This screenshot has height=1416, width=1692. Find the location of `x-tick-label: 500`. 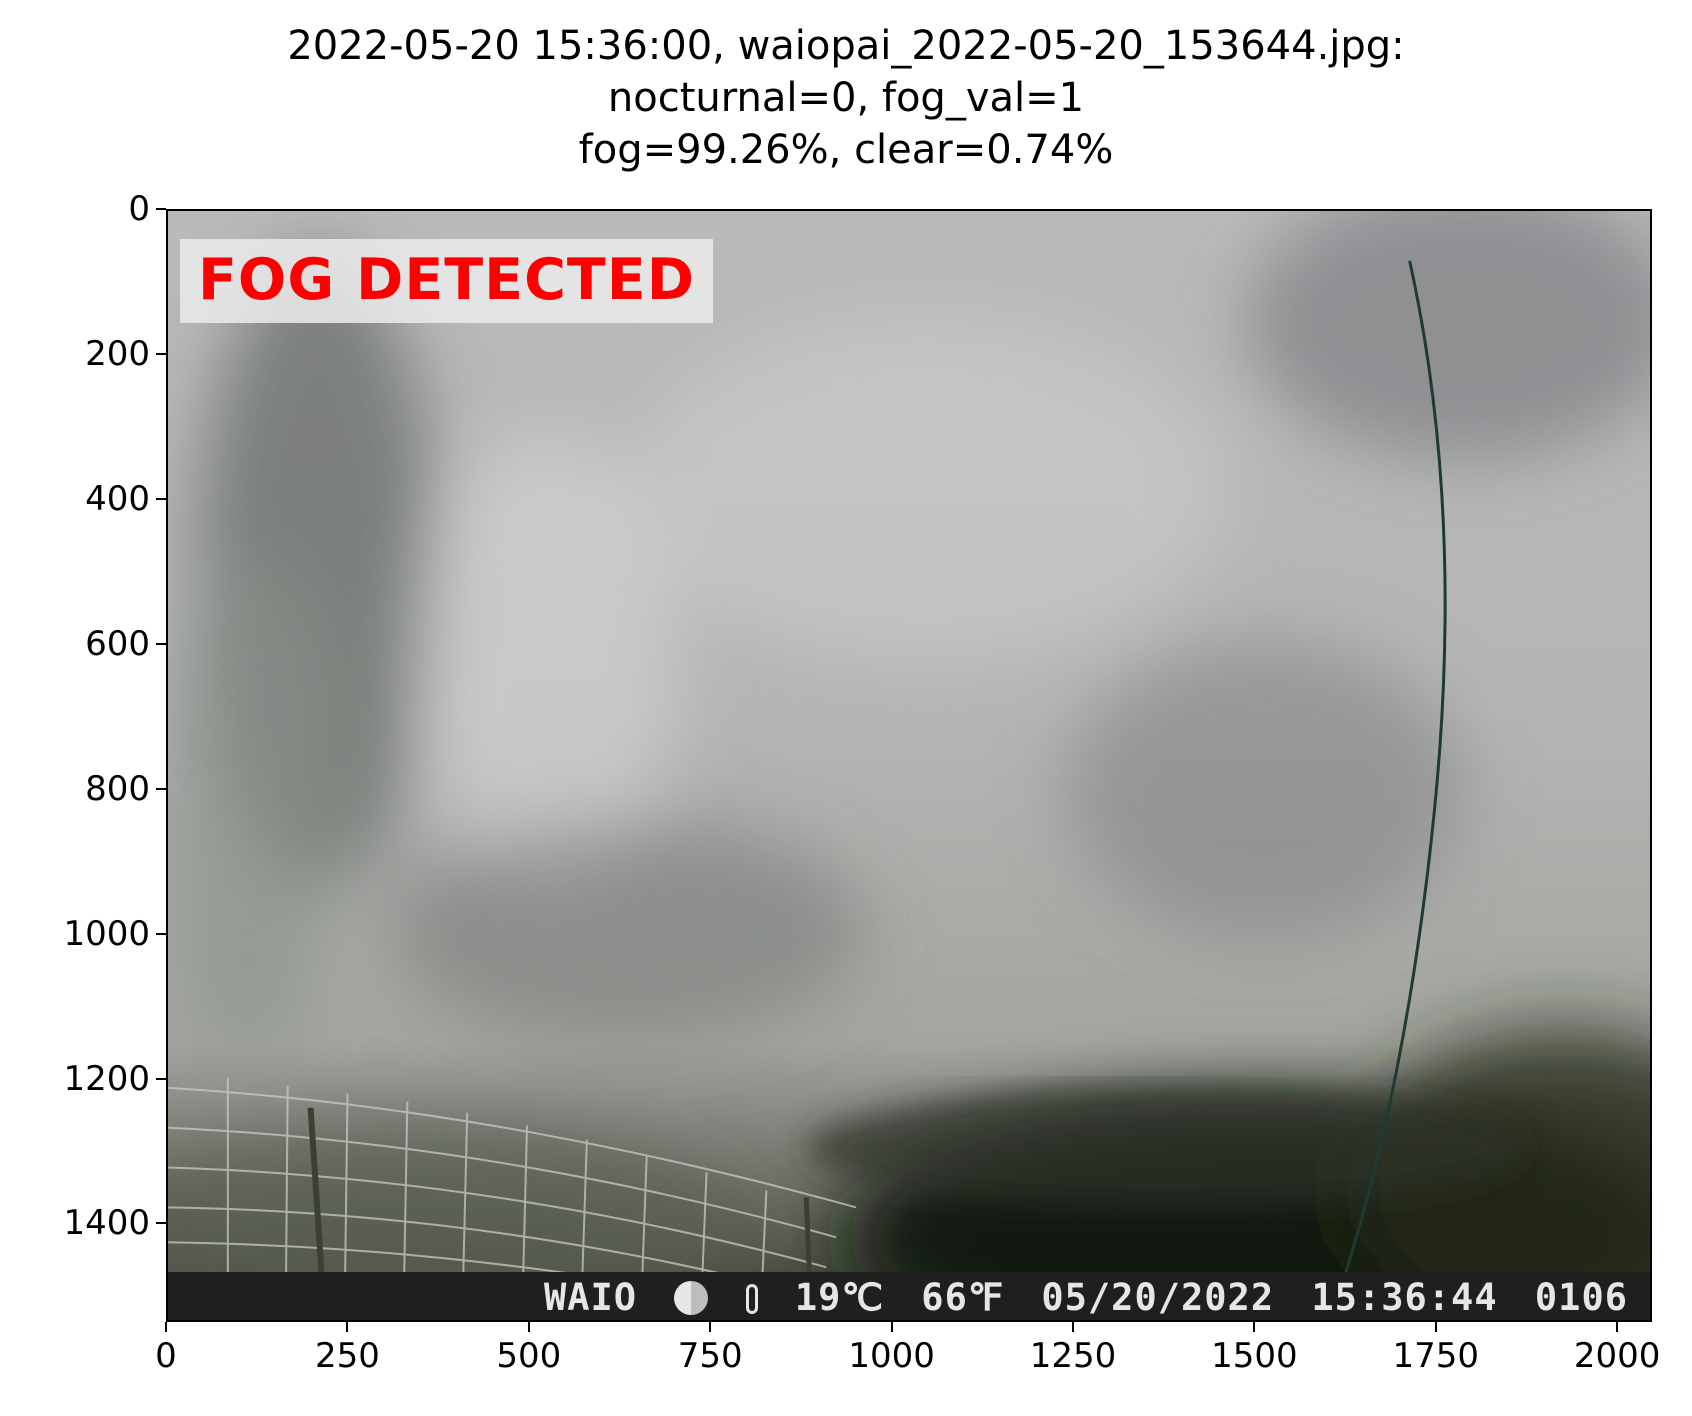

x-tick-label: 500 is located at coordinates (529, 1356).